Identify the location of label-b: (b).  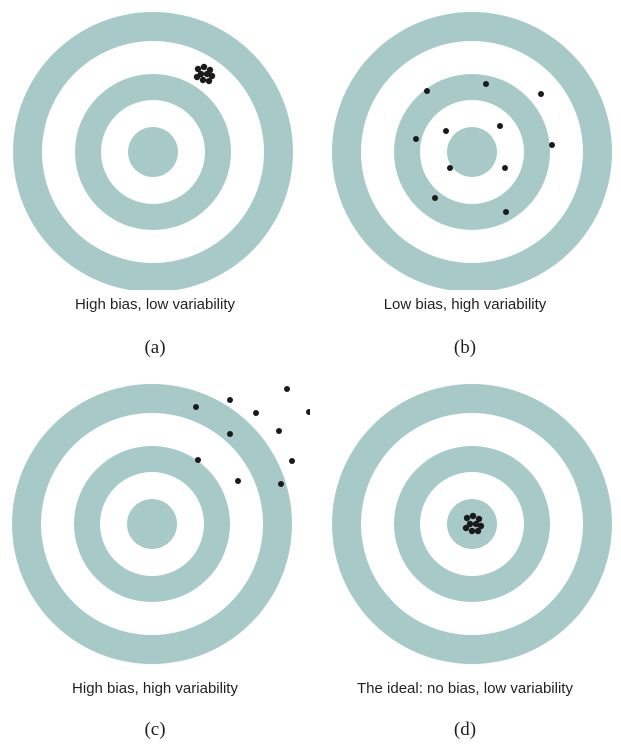
(465, 347).